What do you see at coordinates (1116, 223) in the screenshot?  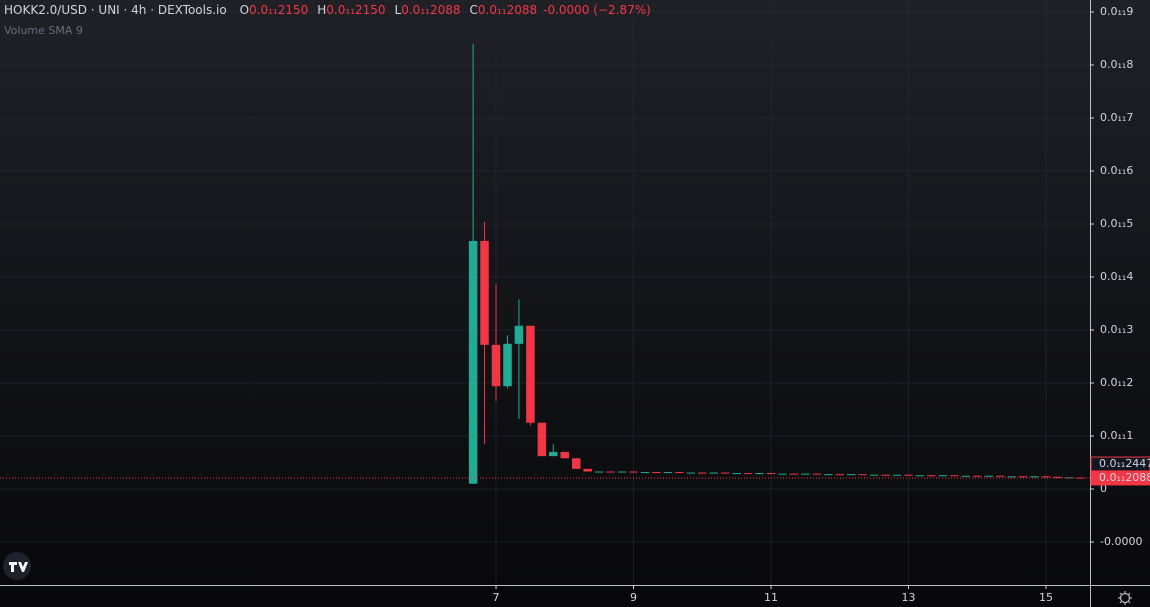 I see `y-tick-label: 0.0₁₁5` at bounding box center [1116, 223].